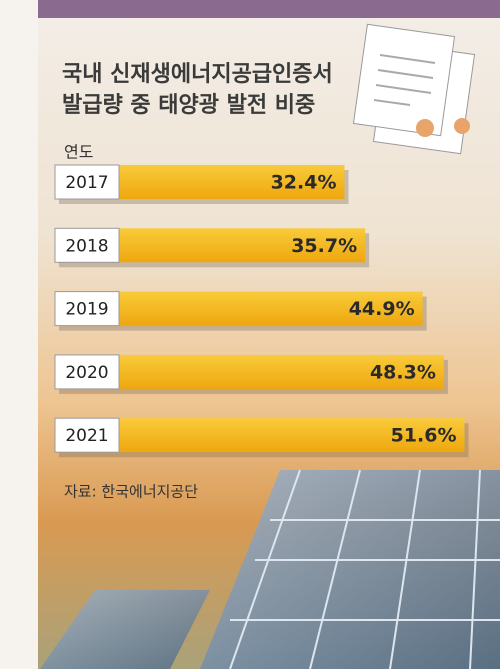 This screenshot has width=500, height=669. I want to click on category-label: 2018, so click(86, 246).